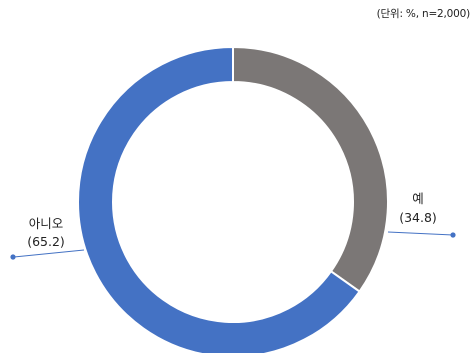 The height and width of the screenshot is (357, 472). I want to click on leader-lines-layer, so click(233, 245).